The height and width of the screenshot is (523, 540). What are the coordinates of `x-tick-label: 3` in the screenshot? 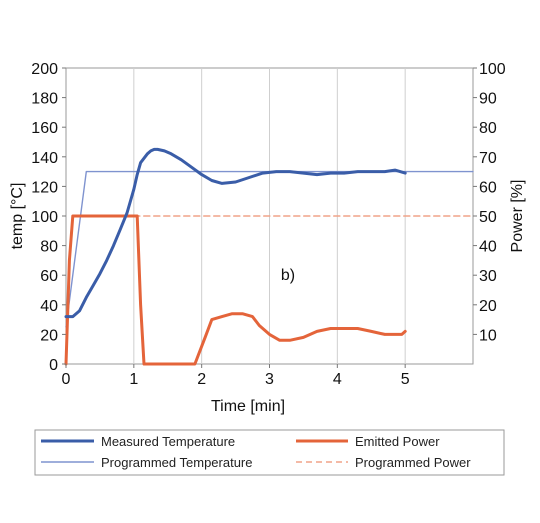 It's located at (269, 379).